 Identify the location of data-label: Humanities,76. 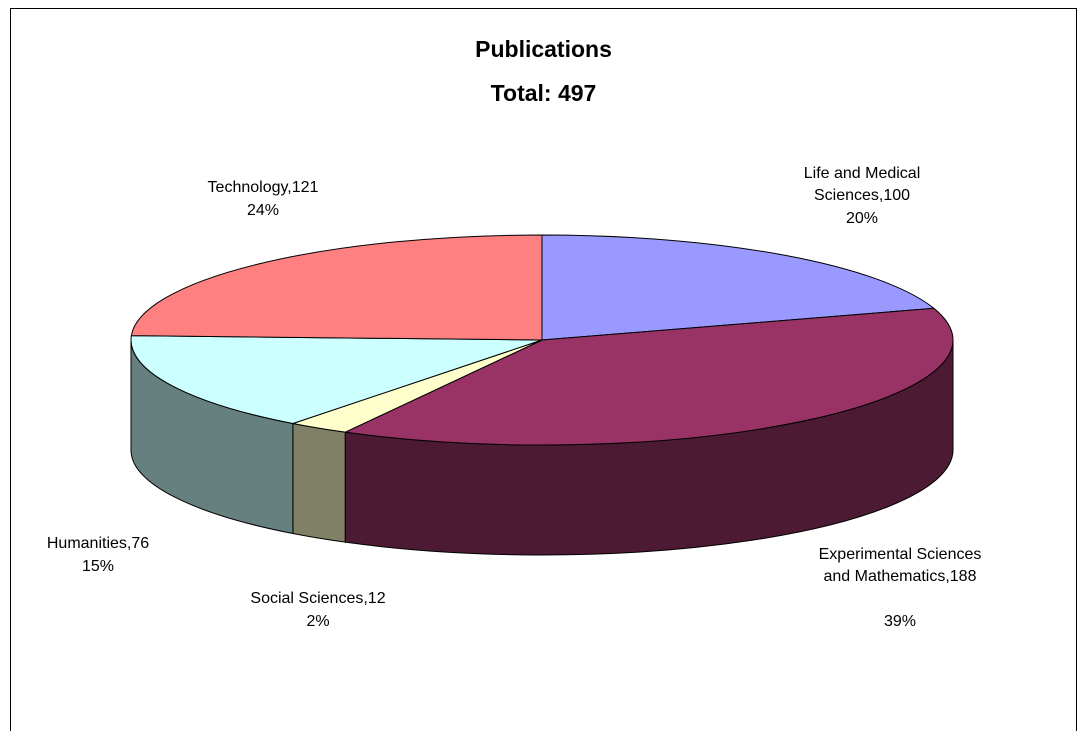
(98, 543).